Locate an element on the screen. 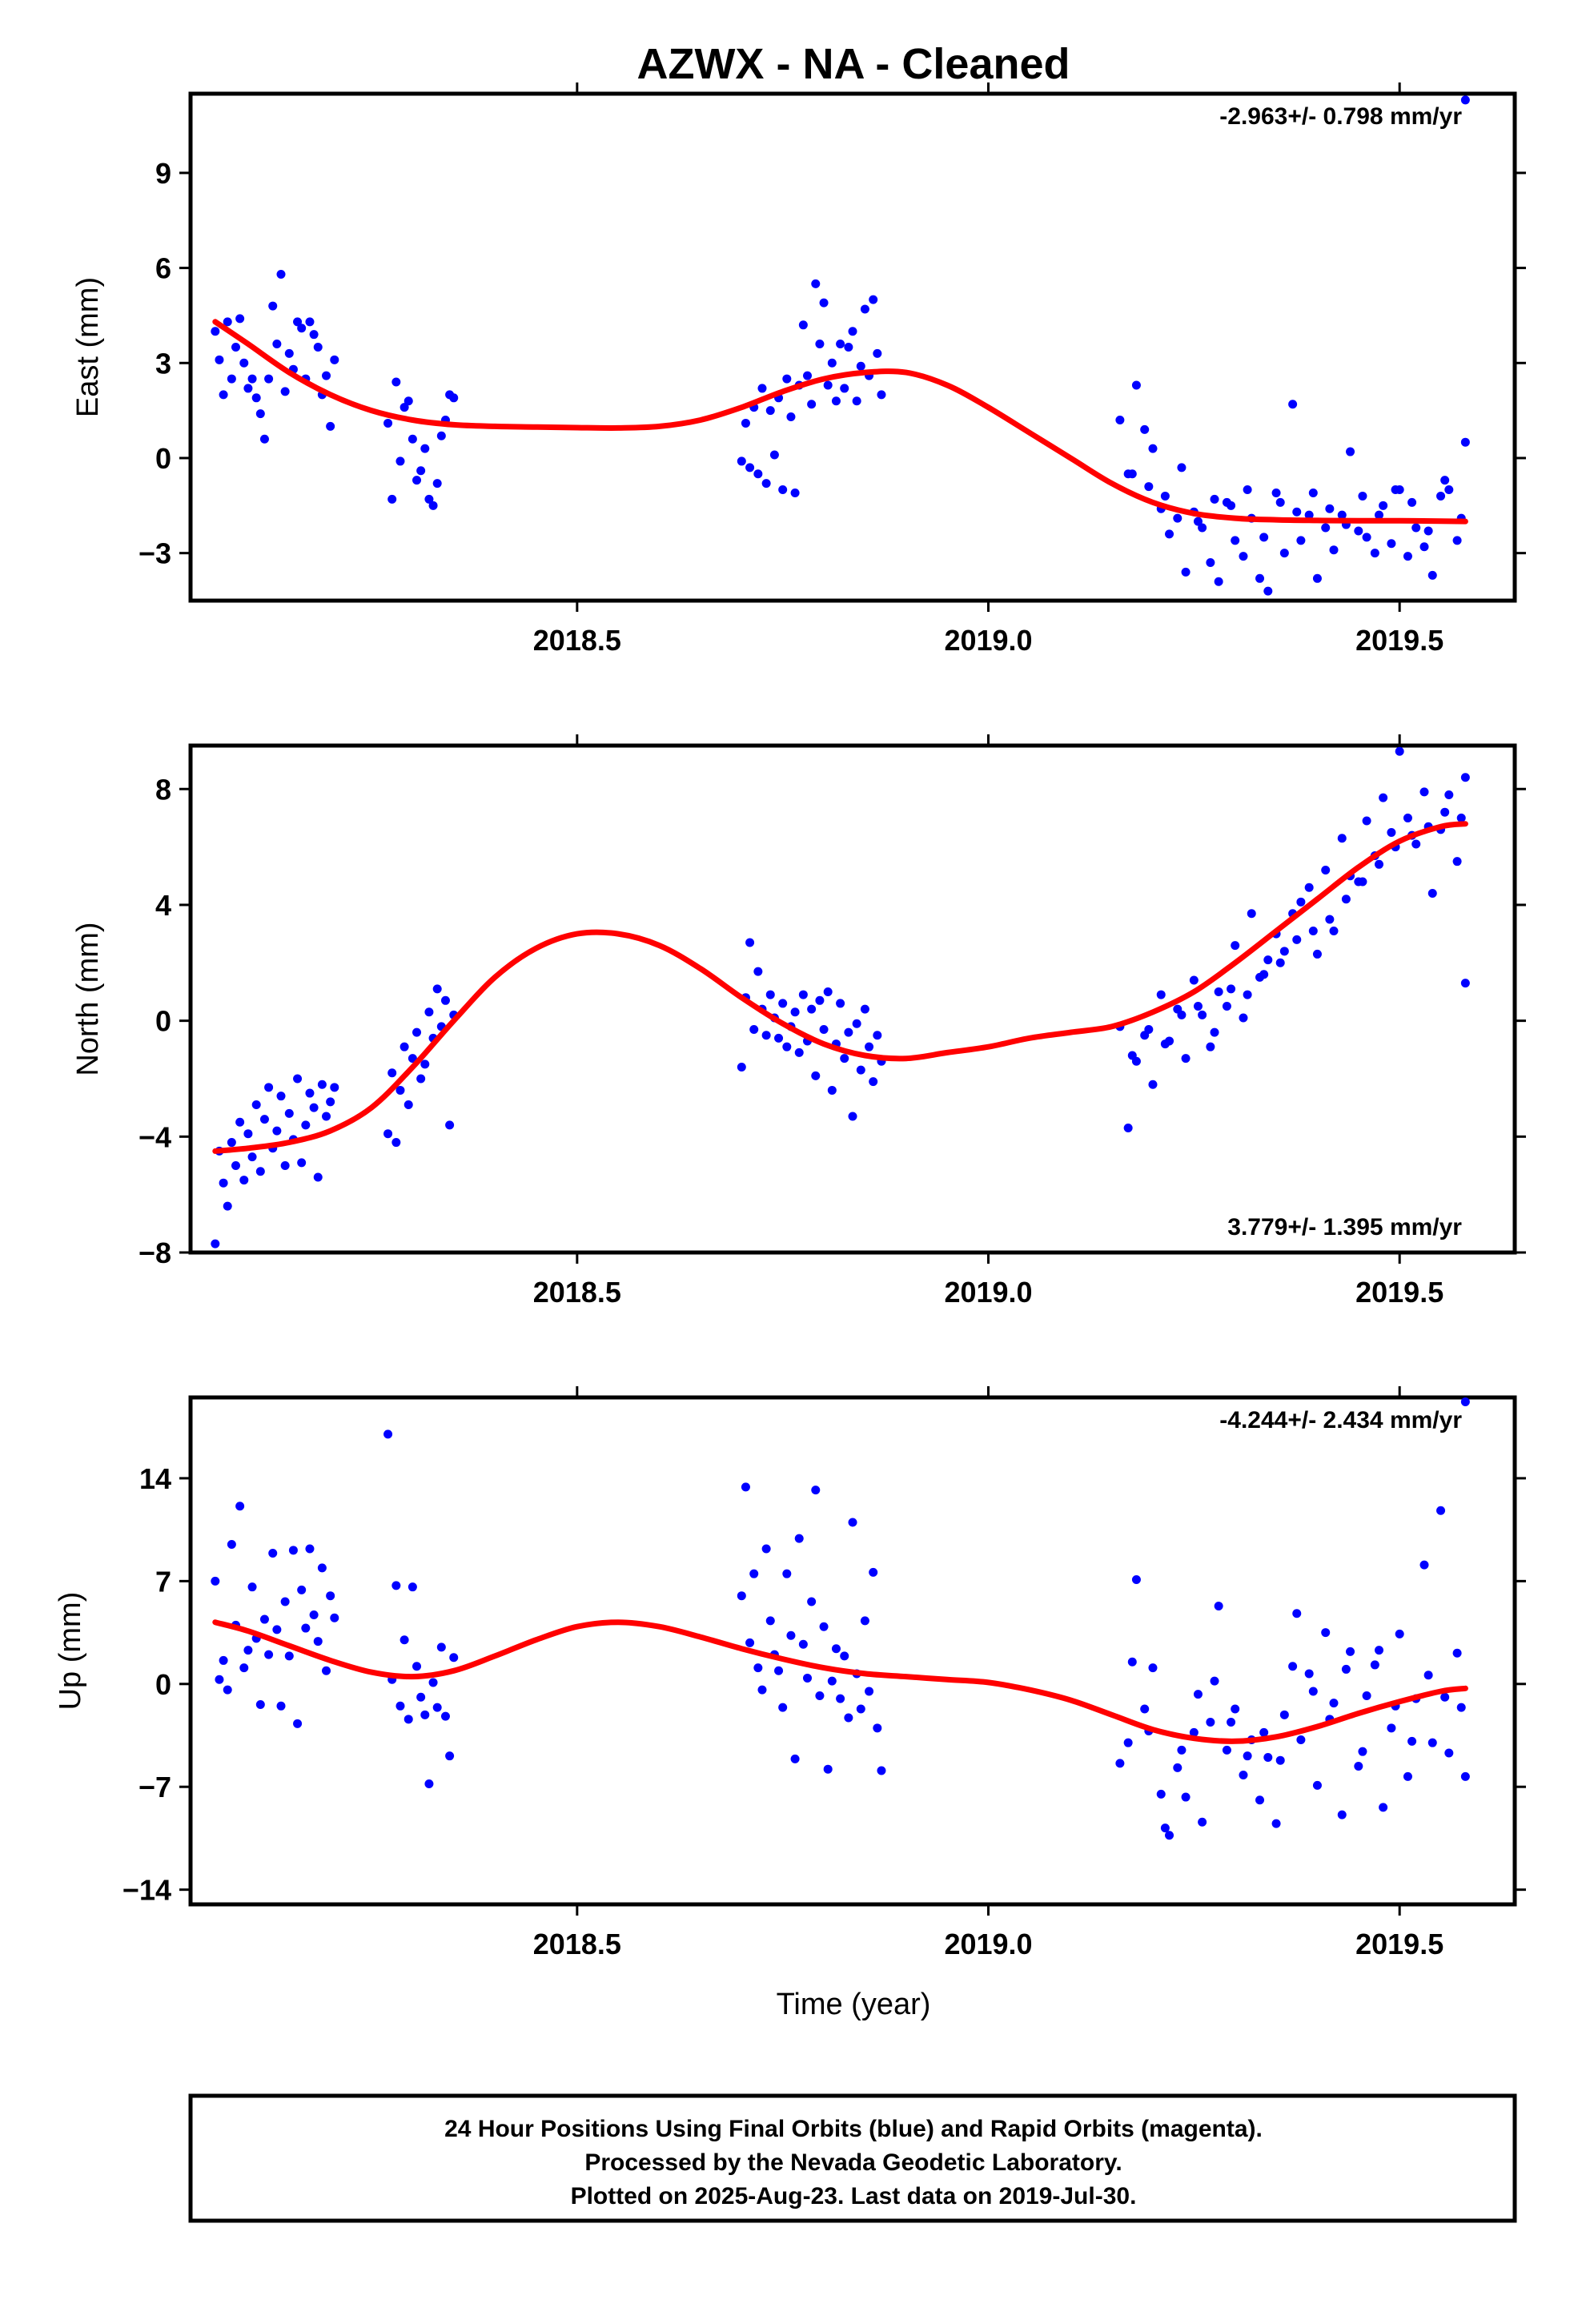 This screenshot has width=1582, height=2324. footer-frame is located at coordinates (852, 2158).